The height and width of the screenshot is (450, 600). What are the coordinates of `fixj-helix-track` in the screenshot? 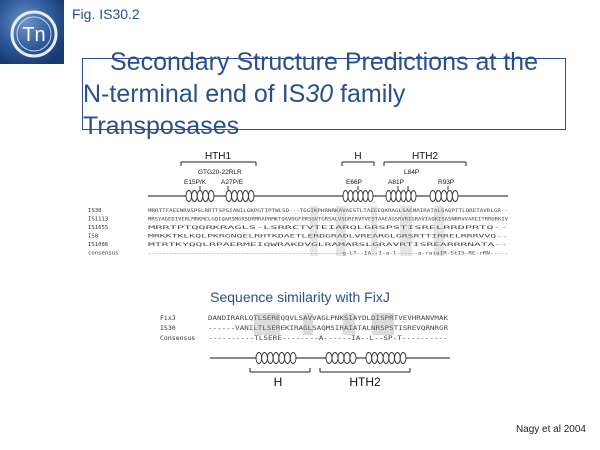 It's located at (331, 358).